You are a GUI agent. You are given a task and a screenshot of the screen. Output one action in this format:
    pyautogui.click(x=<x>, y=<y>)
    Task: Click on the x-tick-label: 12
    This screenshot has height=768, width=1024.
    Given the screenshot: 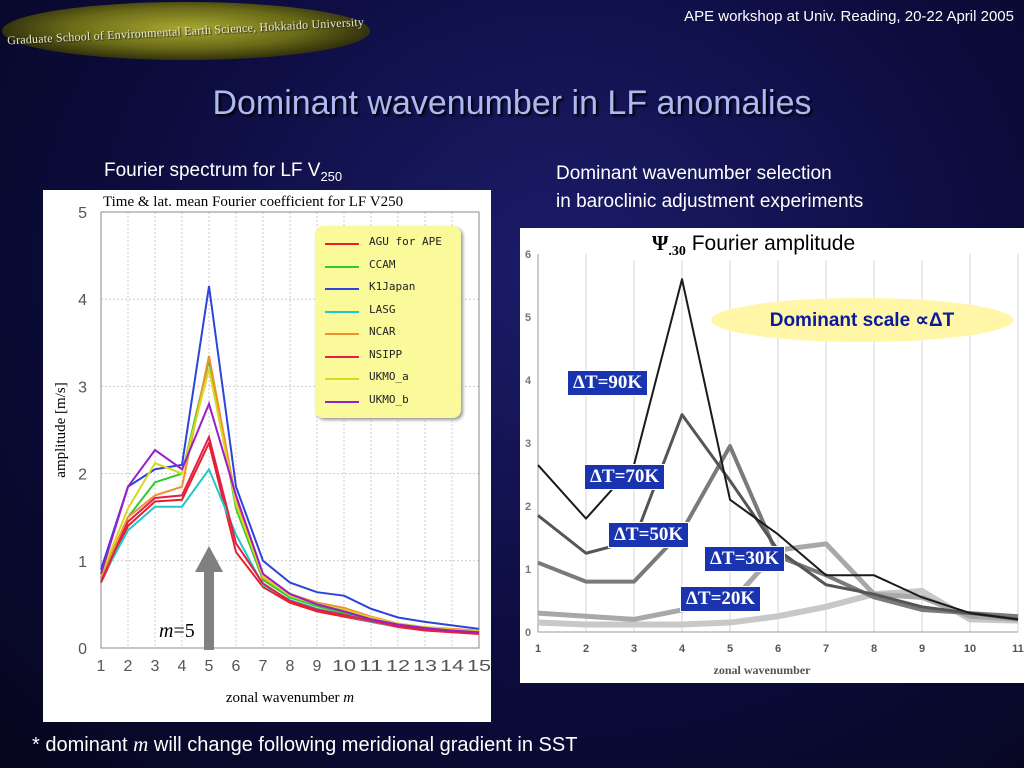 What is the action you would take?
    pyautogui.click(x=398, y=666)
    